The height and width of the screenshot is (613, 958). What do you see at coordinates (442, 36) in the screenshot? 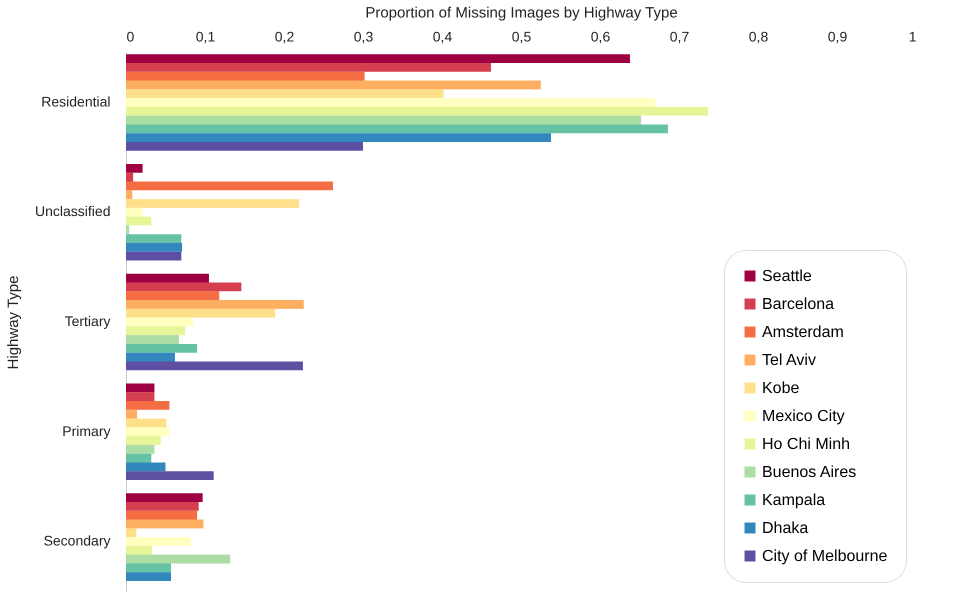
I see `x-tick-label: 0,4` at bounding box center [442, 36].